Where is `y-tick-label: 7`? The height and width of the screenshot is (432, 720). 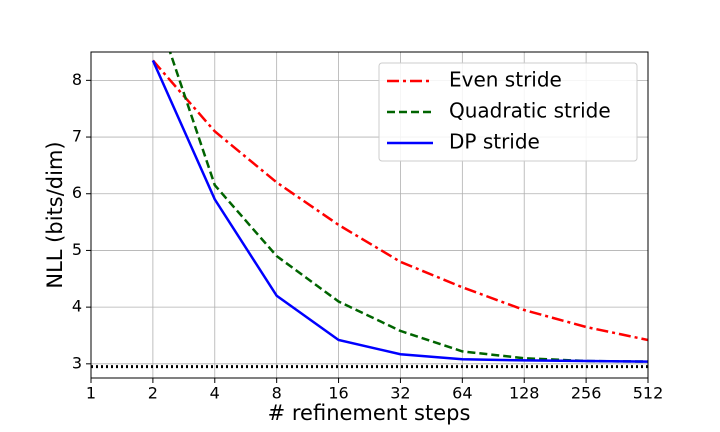 y-tick-label: 7 is located at coordinates (77, 136).